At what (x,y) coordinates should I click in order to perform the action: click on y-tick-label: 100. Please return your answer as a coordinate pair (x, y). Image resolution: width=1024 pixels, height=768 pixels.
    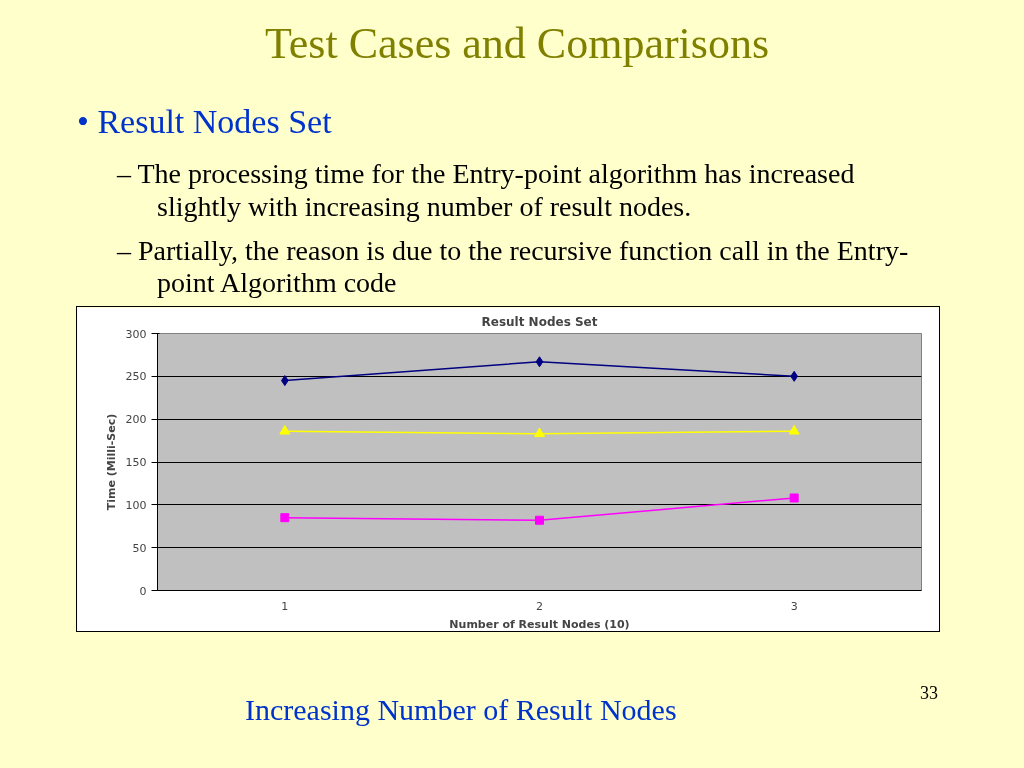
    Looking at the image, I should click on (136, 505).